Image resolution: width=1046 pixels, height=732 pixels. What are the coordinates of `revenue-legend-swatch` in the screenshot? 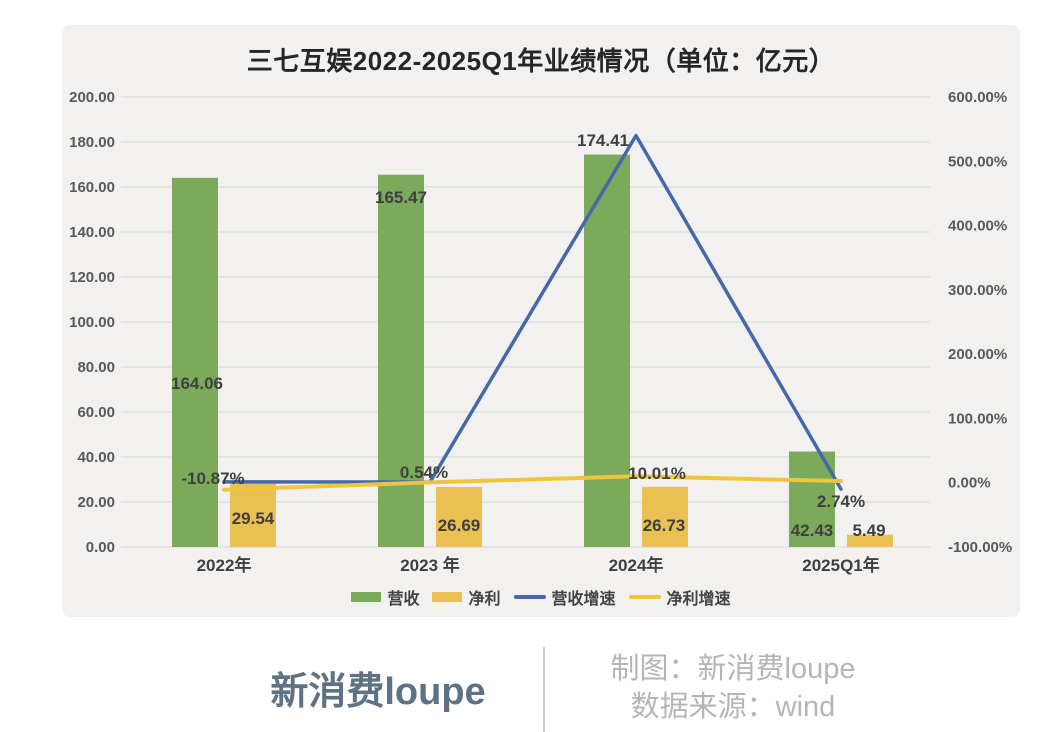 It's located at (366, 597).